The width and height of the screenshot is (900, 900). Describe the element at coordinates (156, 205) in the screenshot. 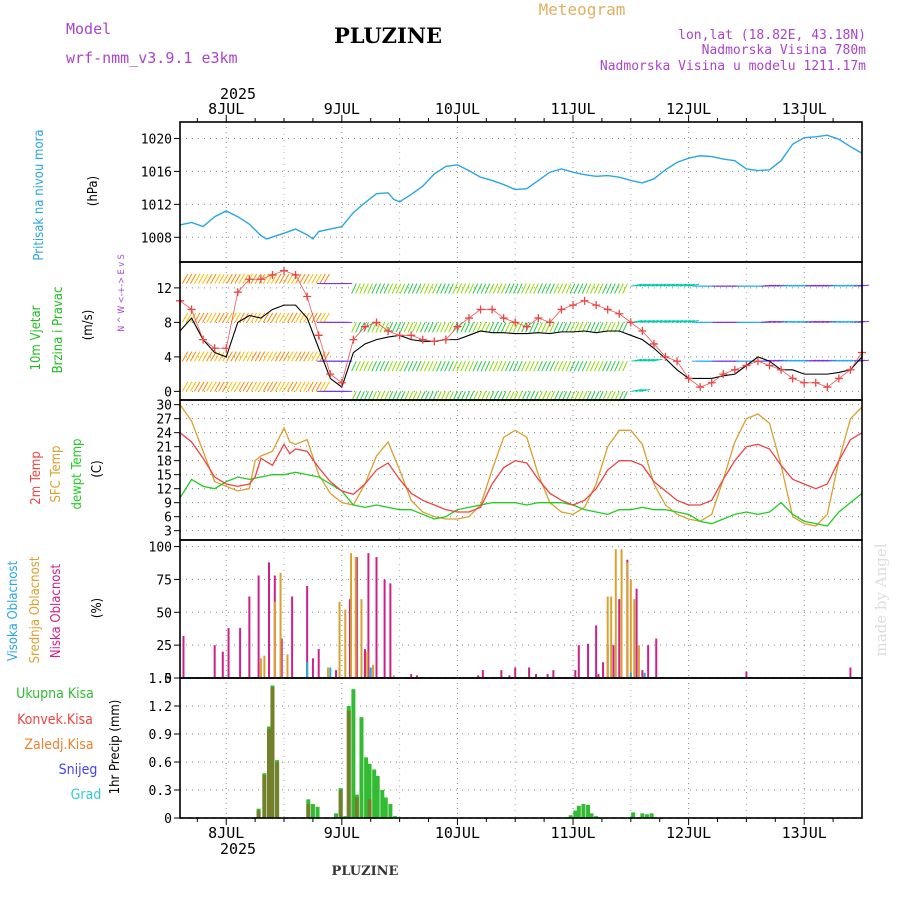

I see `pressure-ytick-label: 1012` at that location.